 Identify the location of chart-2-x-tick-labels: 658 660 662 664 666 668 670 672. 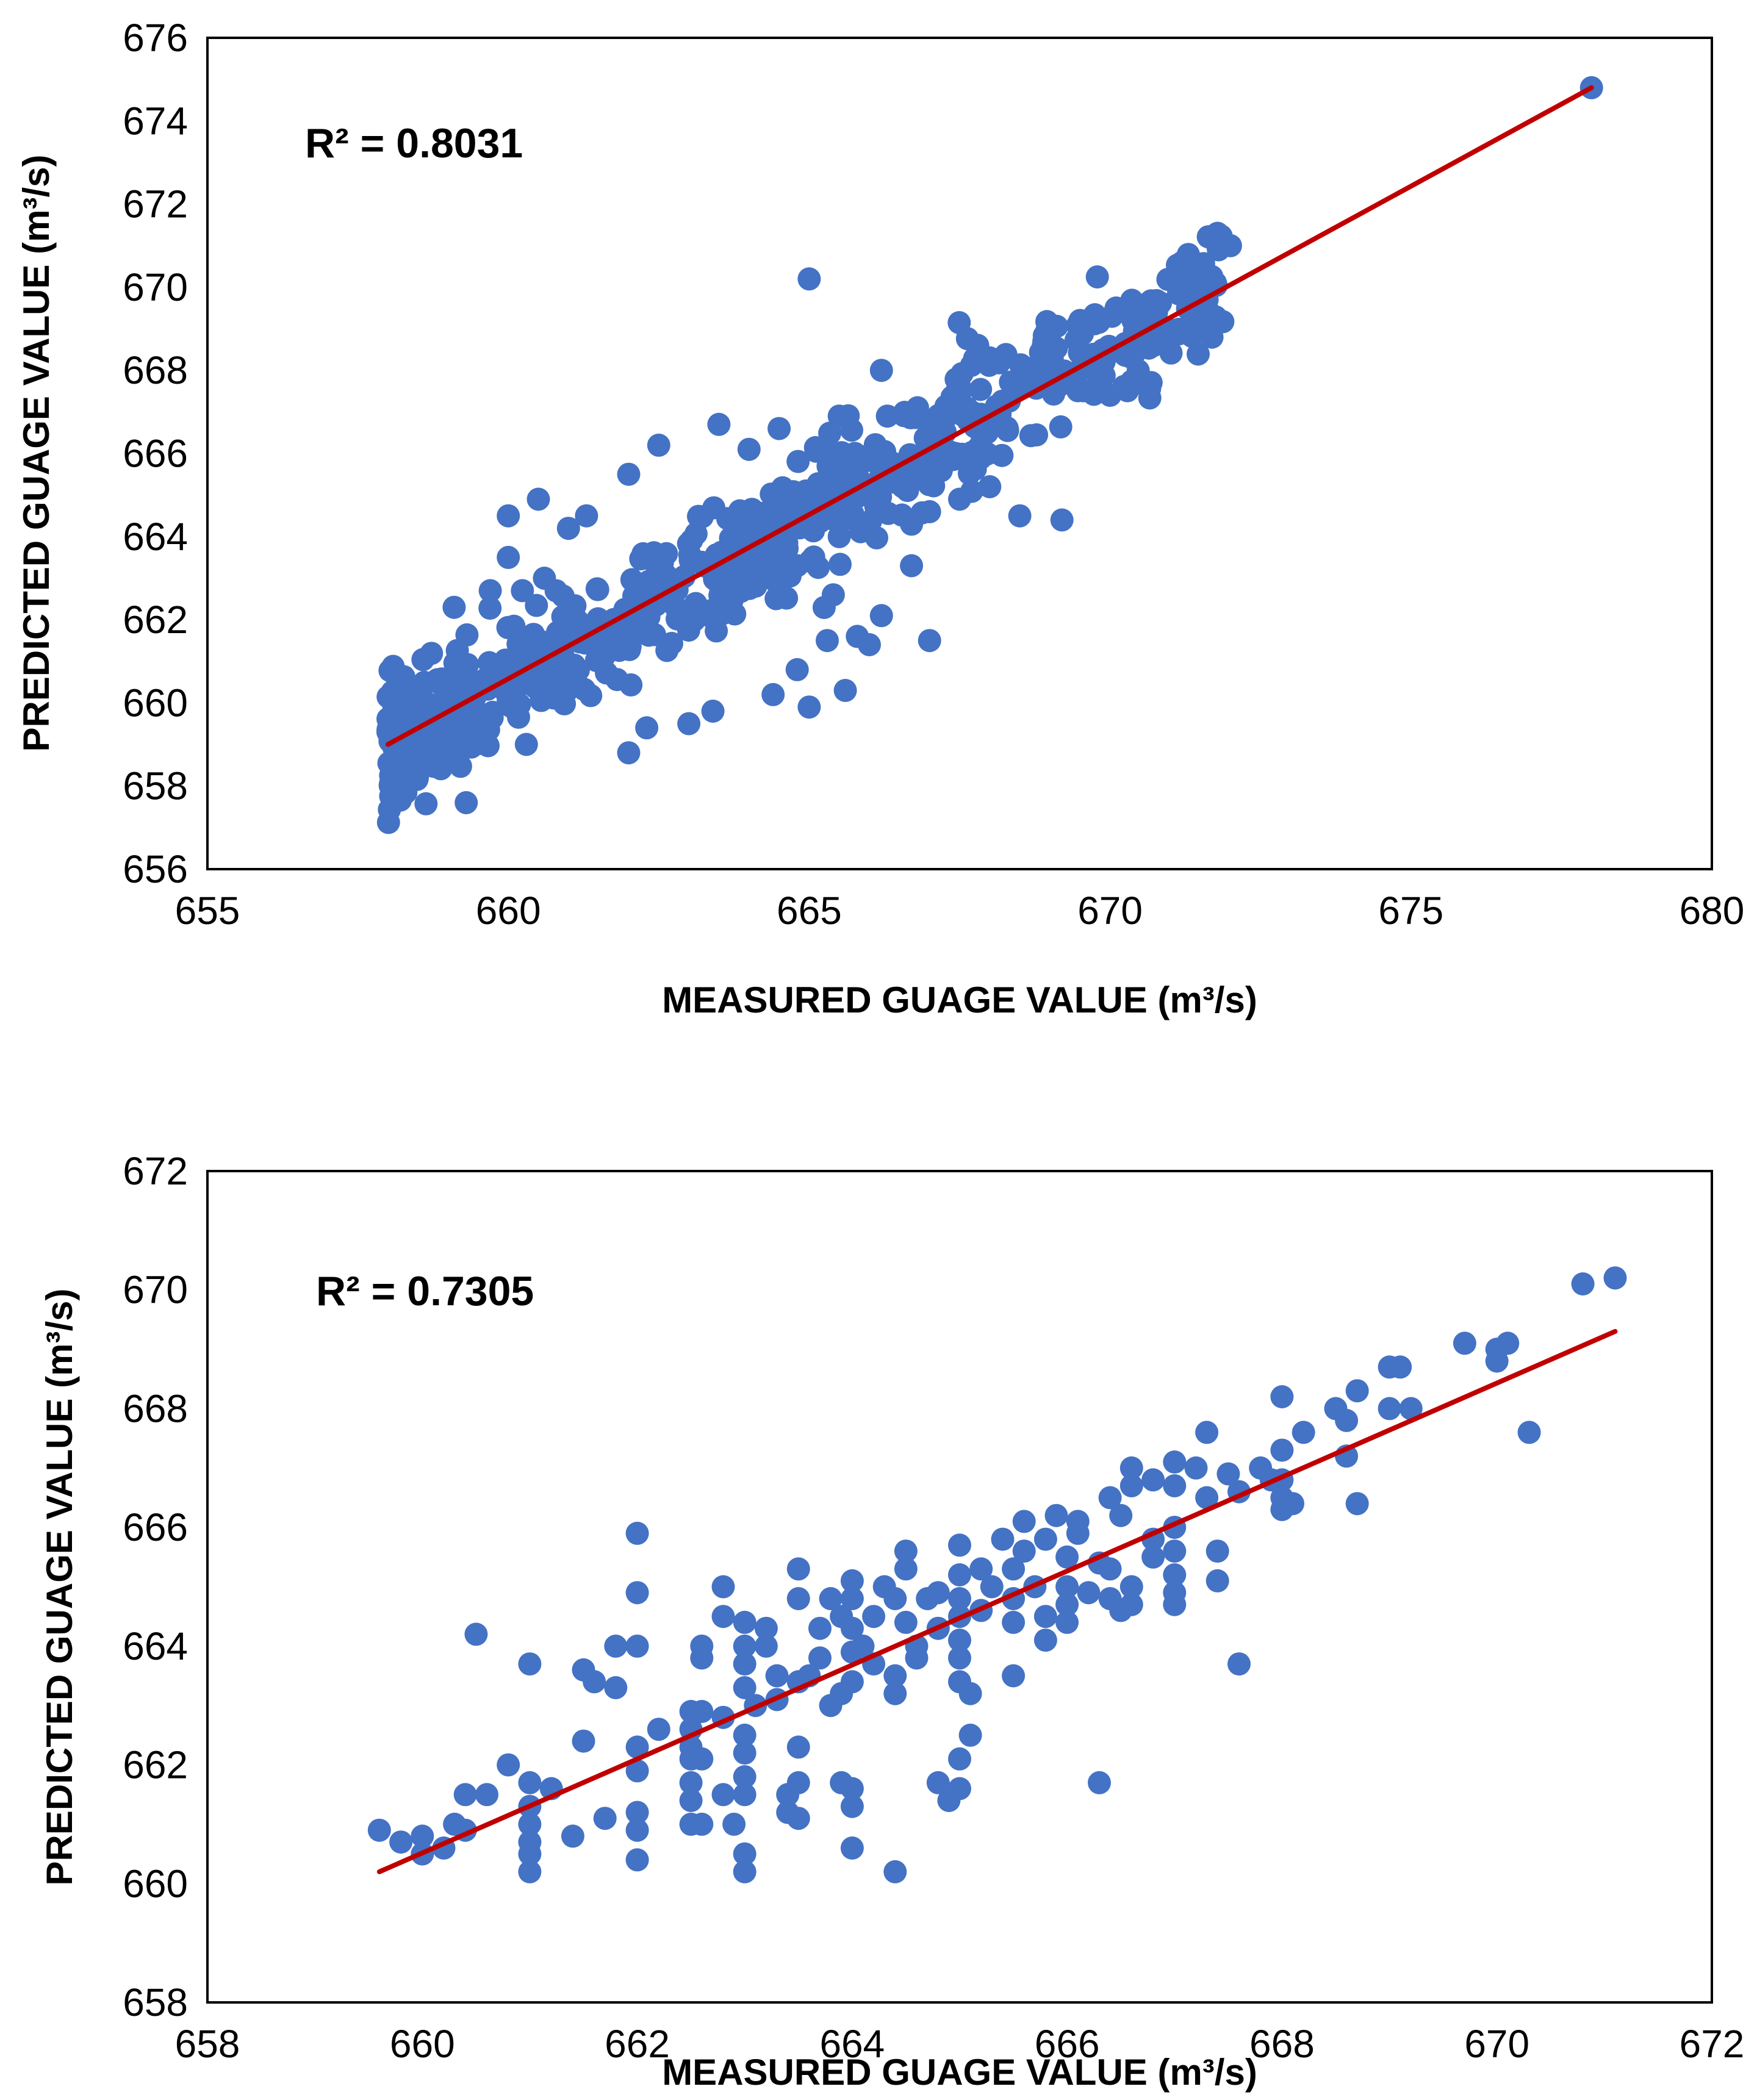
(960, 2044).